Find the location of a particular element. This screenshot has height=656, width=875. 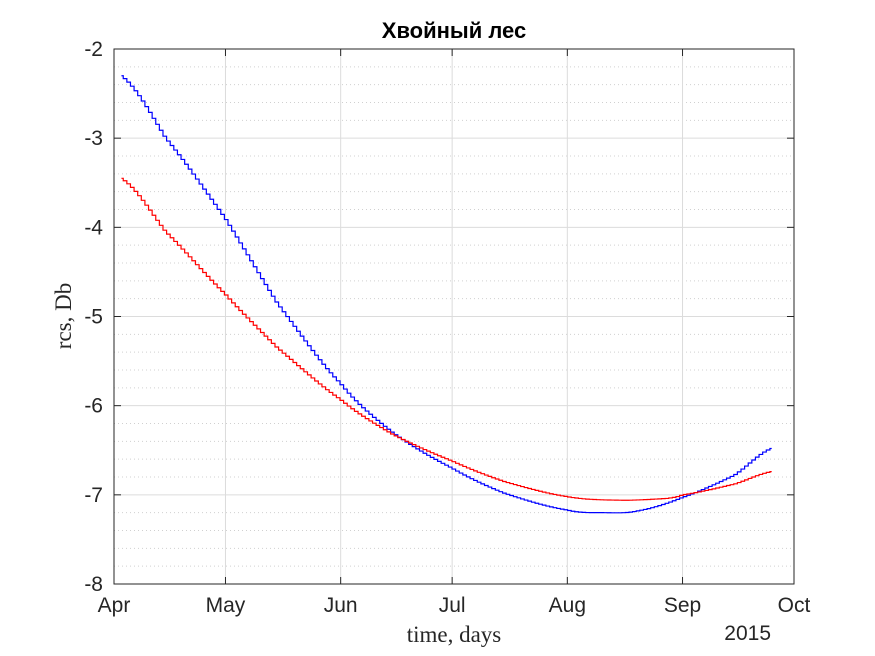

y-tick-label: -3 is located at coordinates (93, 138).